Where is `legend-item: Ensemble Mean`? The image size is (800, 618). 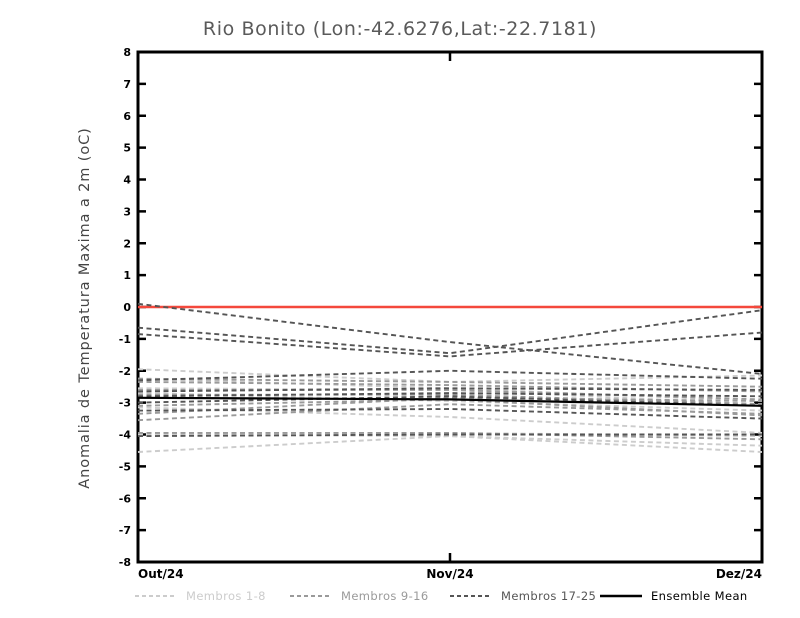
legend-item: Ensemble Mean is located at coordinates (674, 596).